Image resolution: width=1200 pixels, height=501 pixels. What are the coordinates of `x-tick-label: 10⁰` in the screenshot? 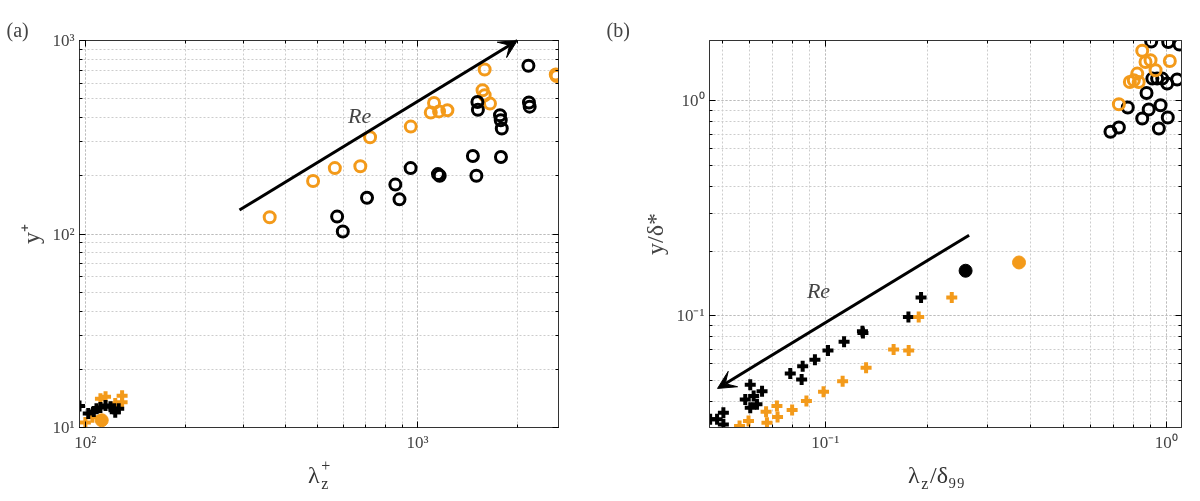 It's located at (1166, 442).